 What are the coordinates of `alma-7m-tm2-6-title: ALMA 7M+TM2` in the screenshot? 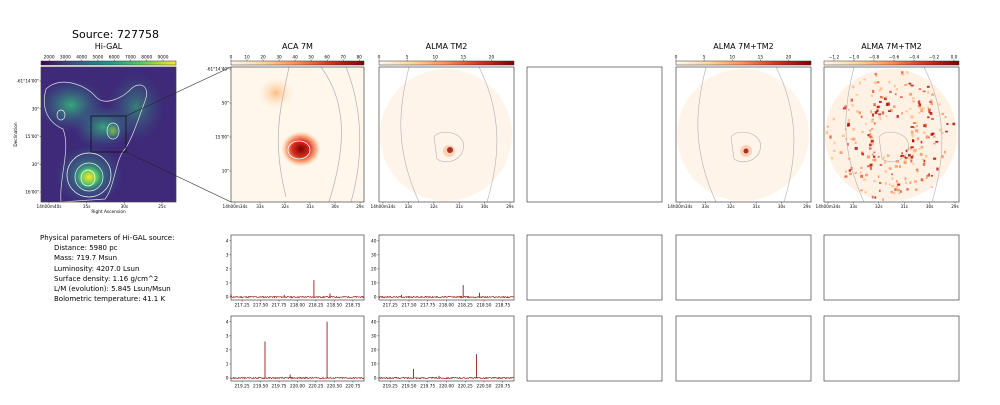 It's located at (891, 46).